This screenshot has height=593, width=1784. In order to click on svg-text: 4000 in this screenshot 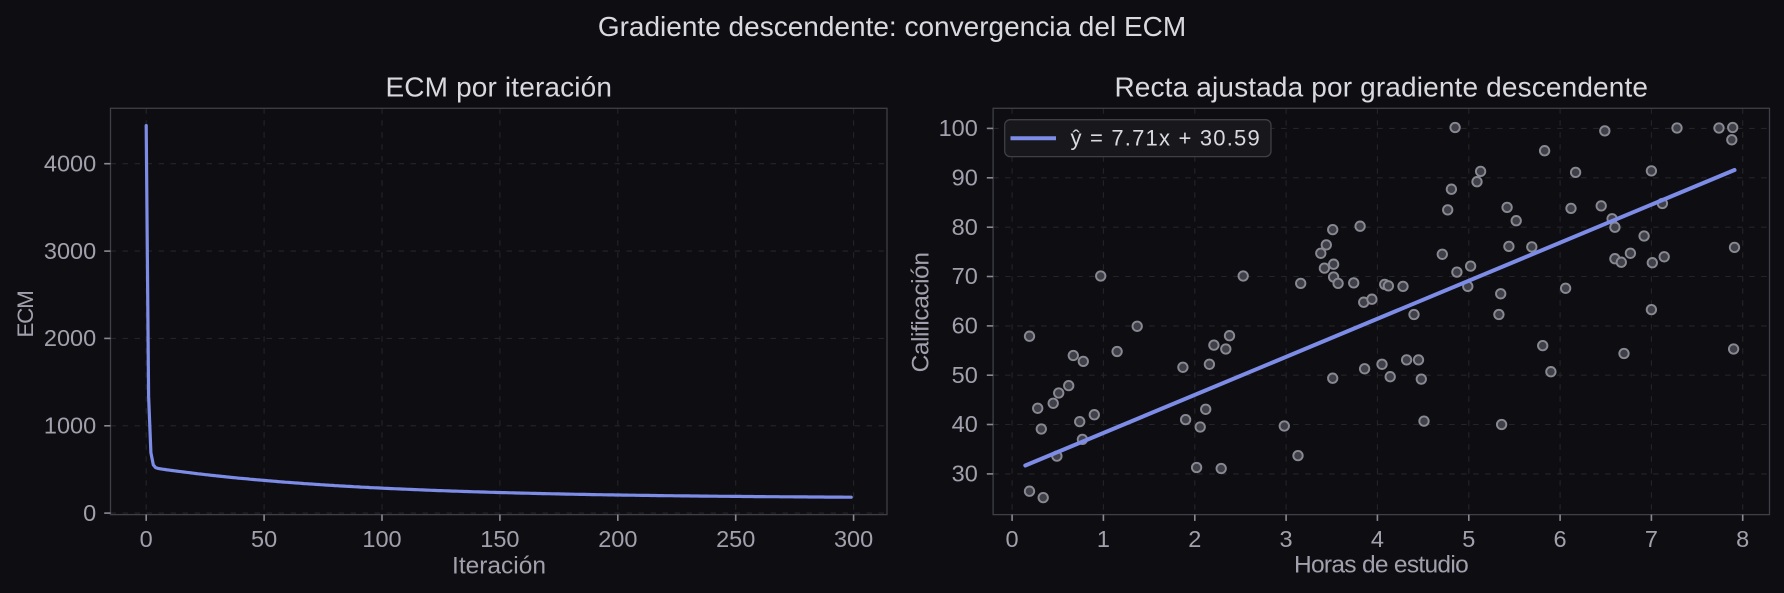, I will do `click(70, 163)`.